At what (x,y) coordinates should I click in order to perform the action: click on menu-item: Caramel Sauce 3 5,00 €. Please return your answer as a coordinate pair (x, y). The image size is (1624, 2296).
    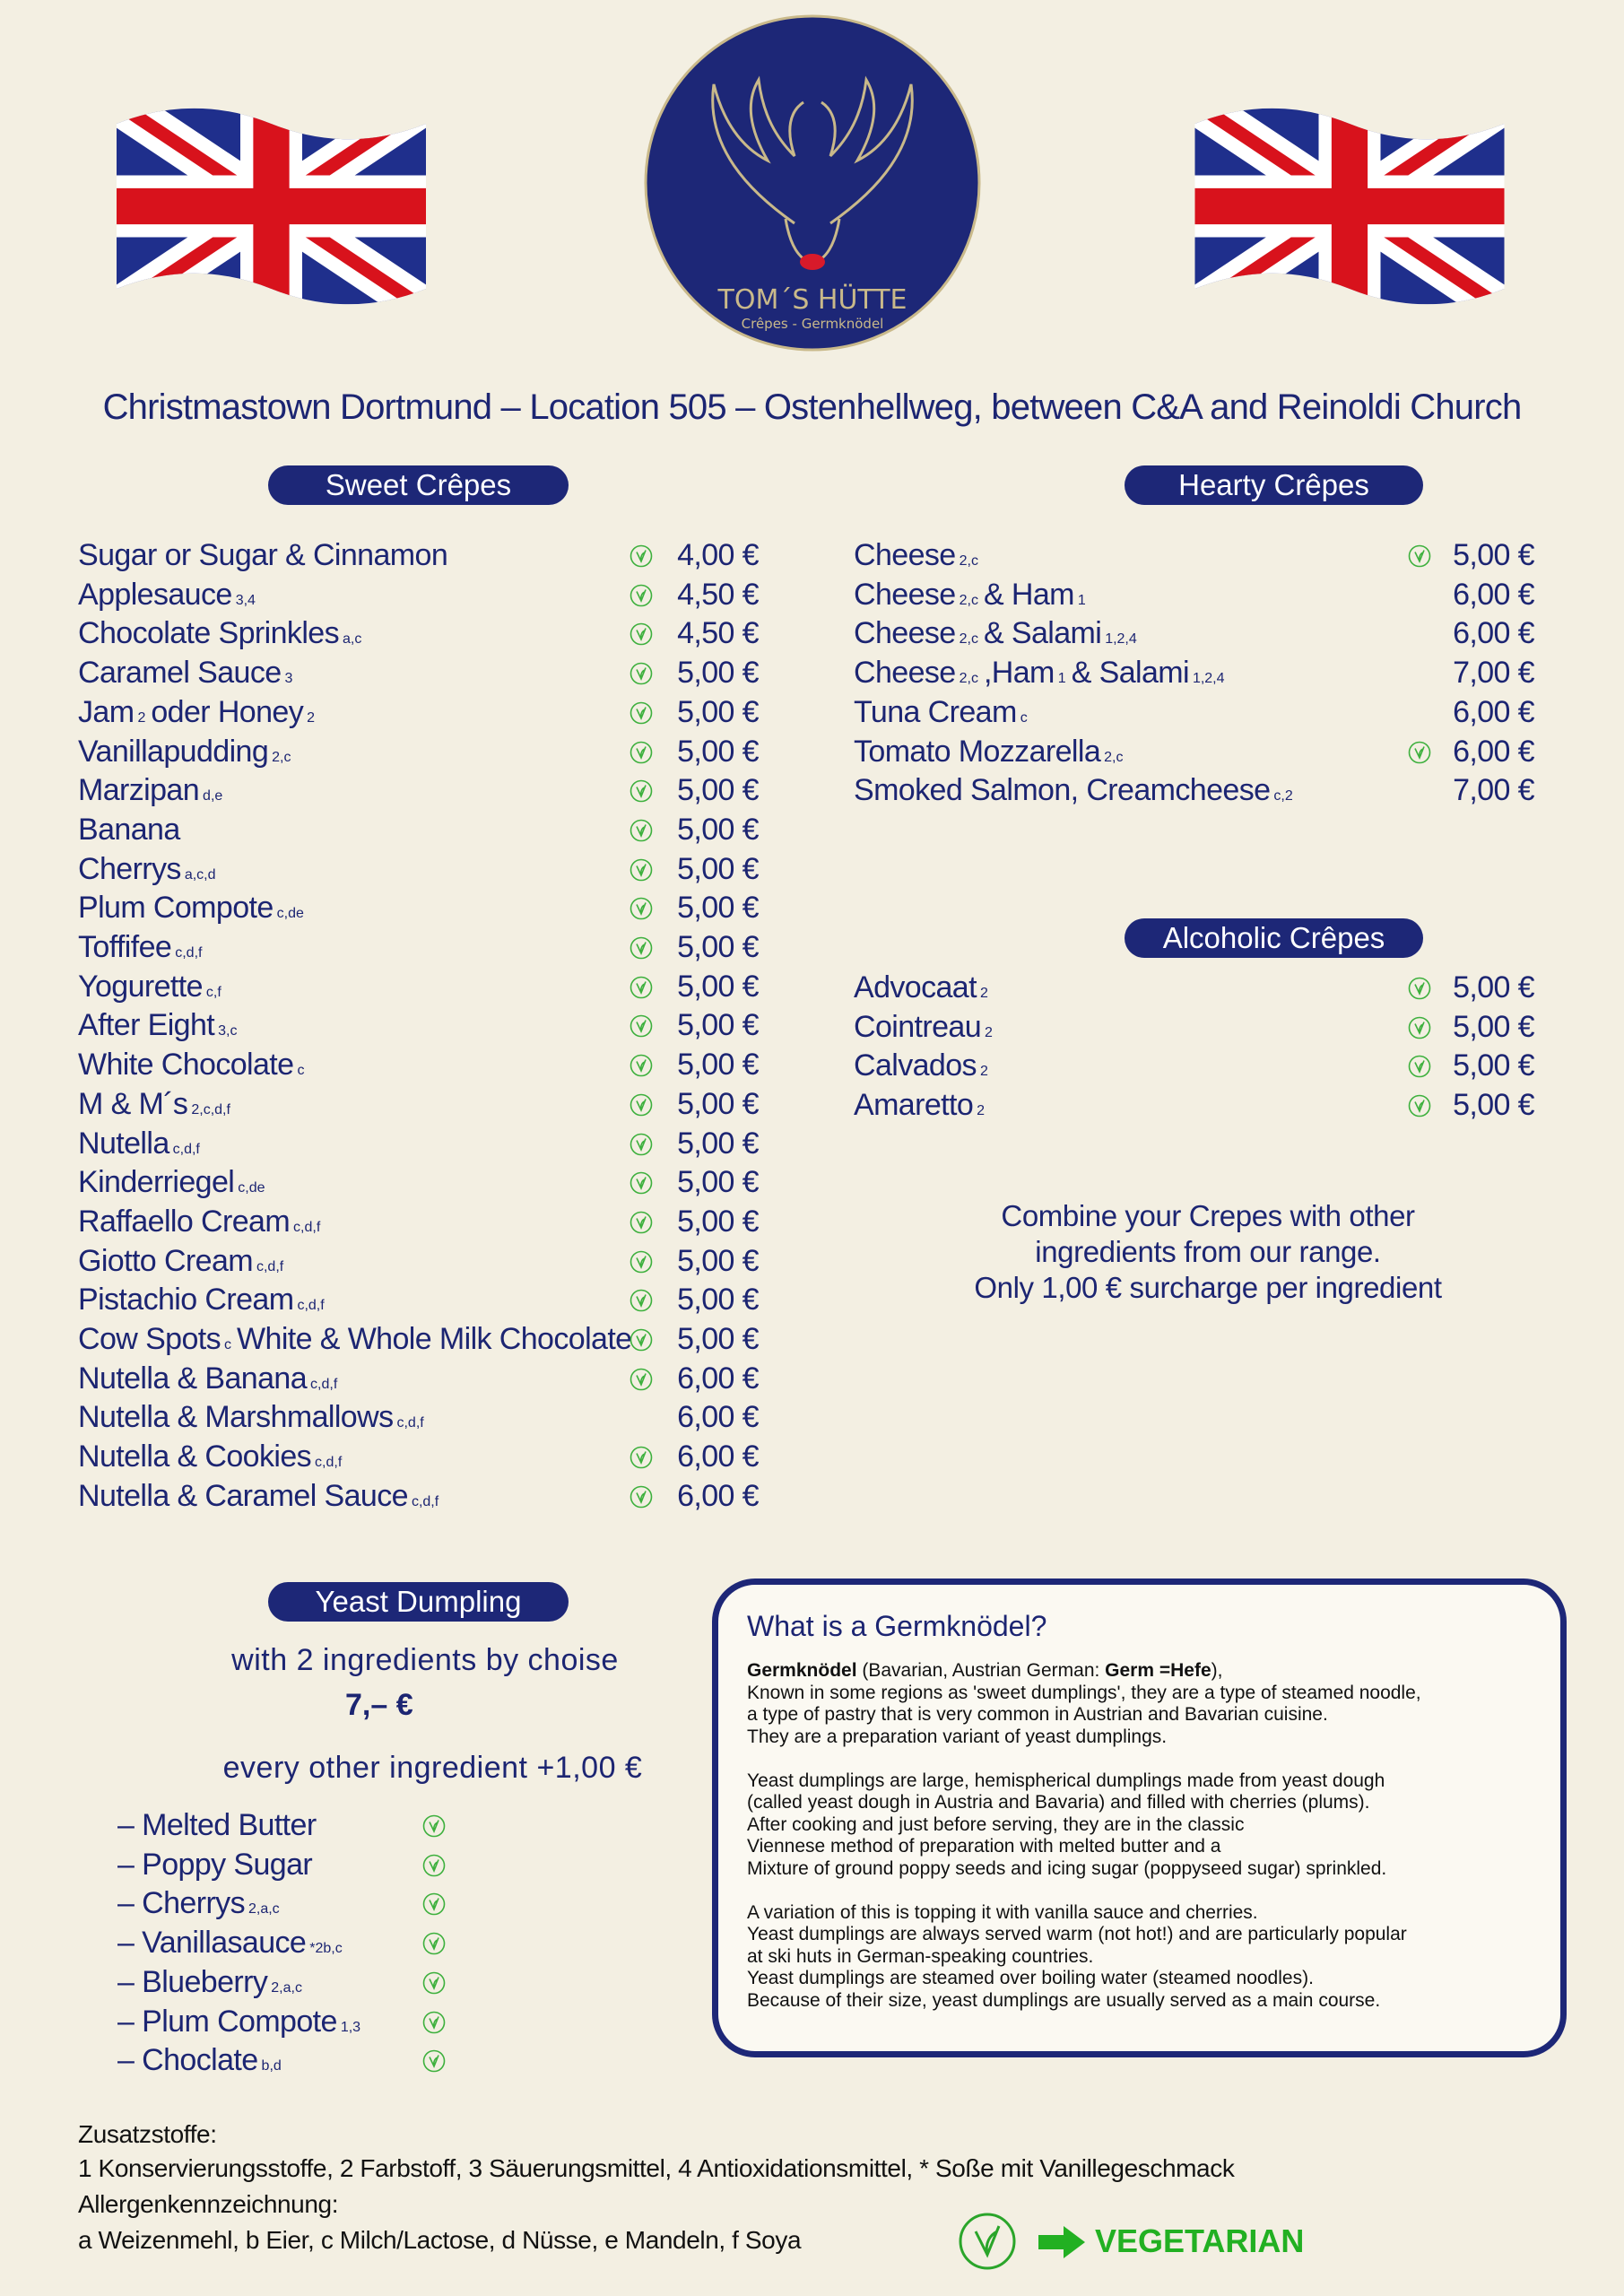
    Looking at the image, I should click on (419, 672).